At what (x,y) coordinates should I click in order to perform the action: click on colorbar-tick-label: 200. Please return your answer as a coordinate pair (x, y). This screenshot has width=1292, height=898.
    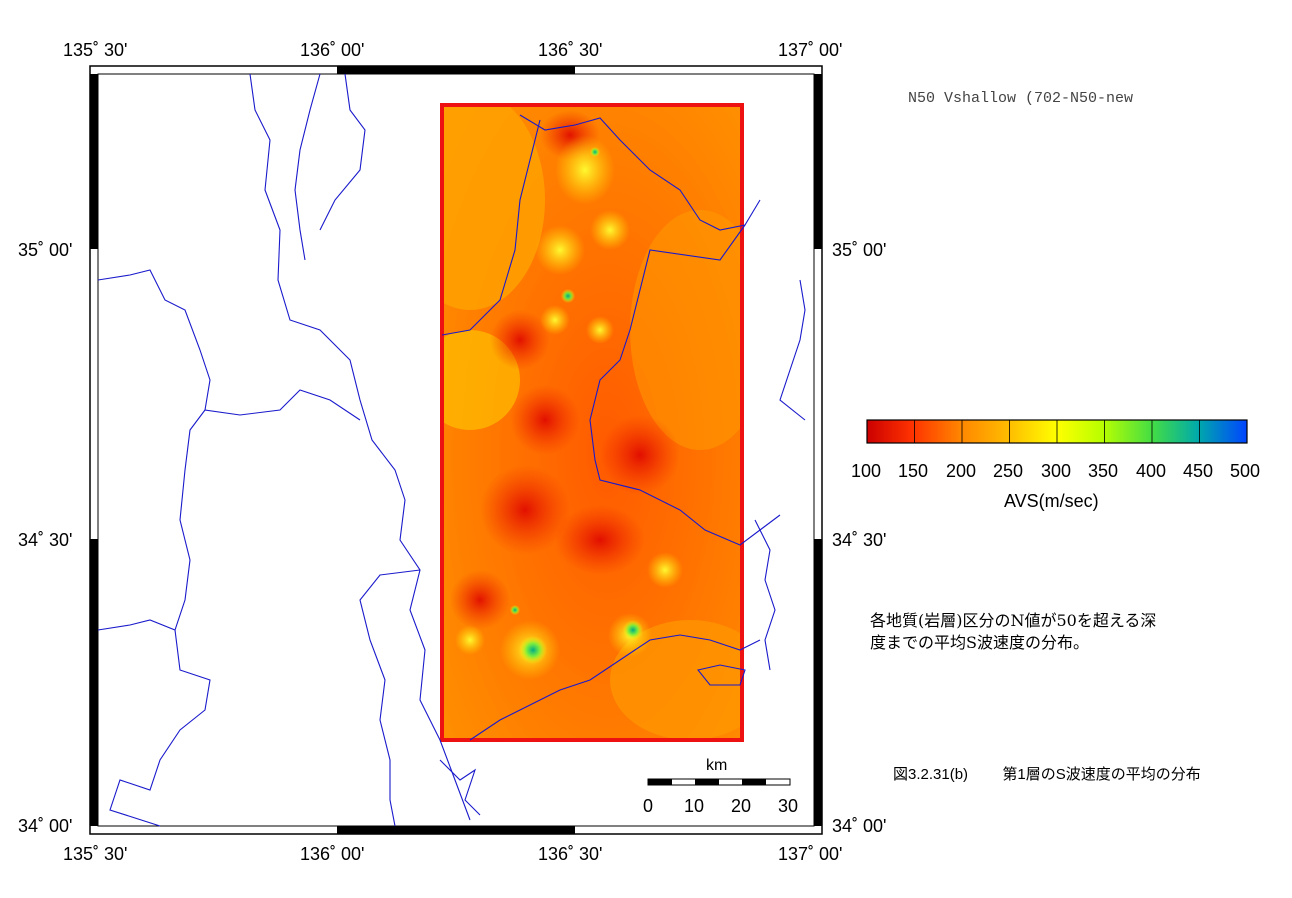
    Looking at the image, I should click on (961, 471).